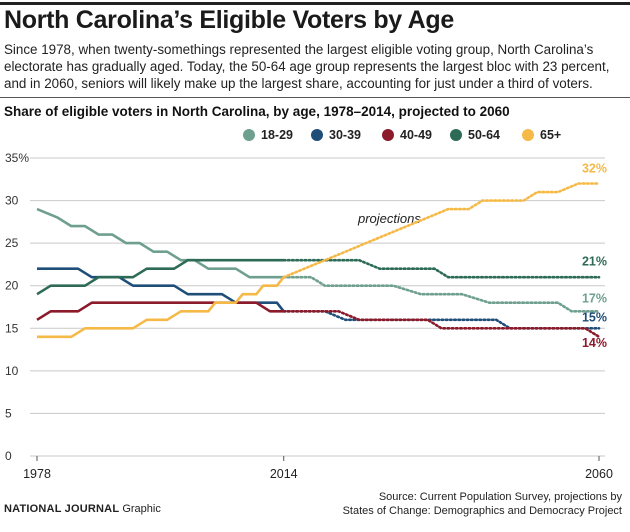 This screenshot has width=630, height=532. What do you see at coordinates (594, 261) in the screenshot?
I see `end-label-50-64: 21%` at bounding box center [594, 261].